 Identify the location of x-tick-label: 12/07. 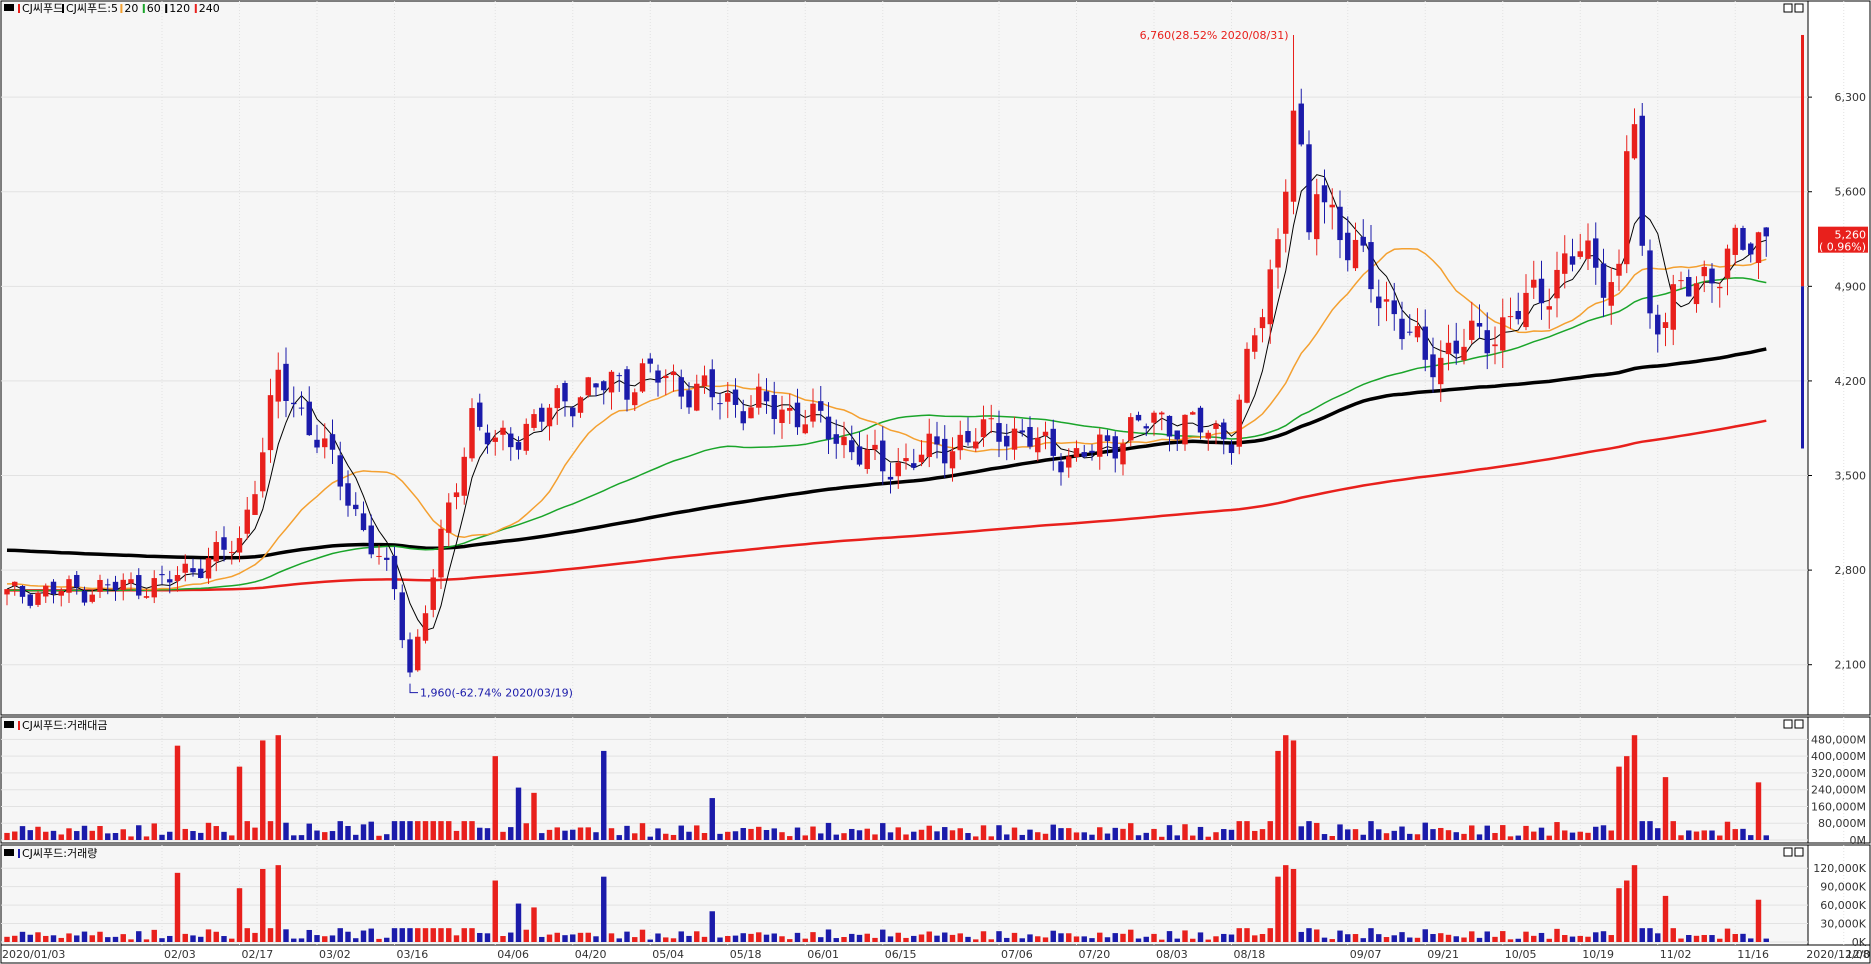
(1858, 954).